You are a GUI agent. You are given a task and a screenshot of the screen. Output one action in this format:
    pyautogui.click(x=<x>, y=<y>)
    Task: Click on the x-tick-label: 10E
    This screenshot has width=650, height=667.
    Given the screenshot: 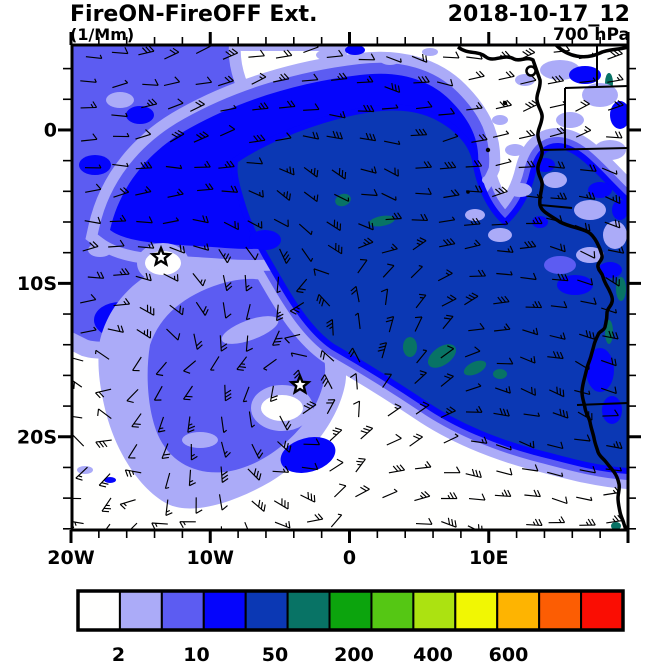 What is the action you would take?
    pyautogui.click(x=488, y=558)
    